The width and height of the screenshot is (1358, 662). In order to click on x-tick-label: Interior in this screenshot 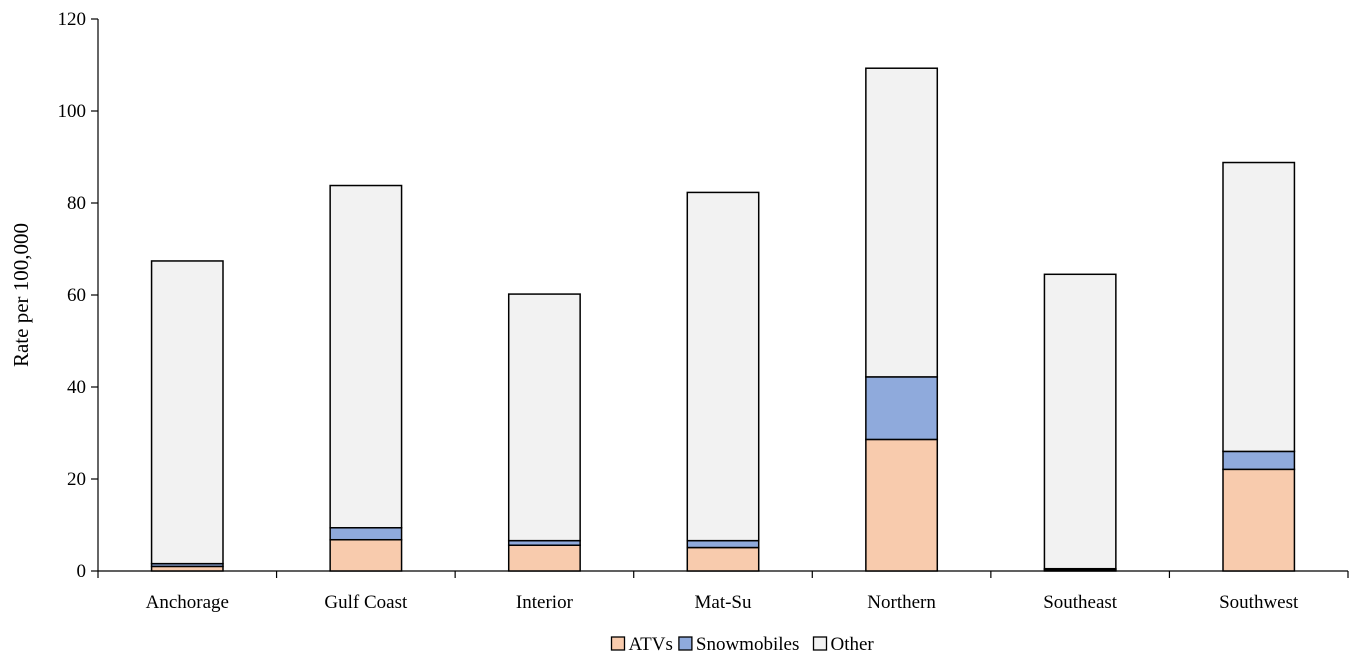, I will do `click(545, 602)`.